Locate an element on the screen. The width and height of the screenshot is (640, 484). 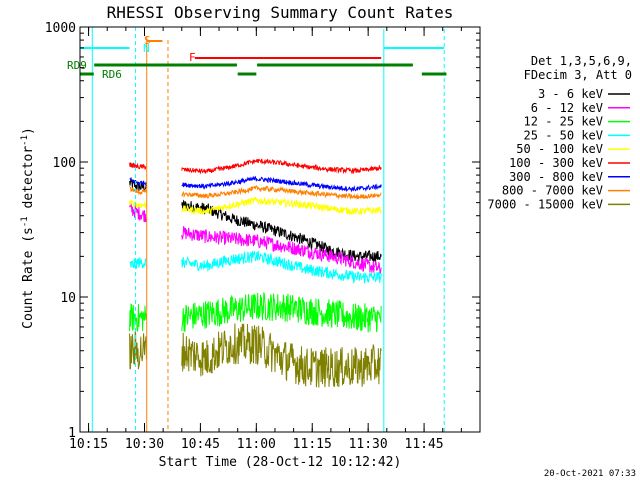
x-tick-label: 11:45 is located at coordinates (424, 444).